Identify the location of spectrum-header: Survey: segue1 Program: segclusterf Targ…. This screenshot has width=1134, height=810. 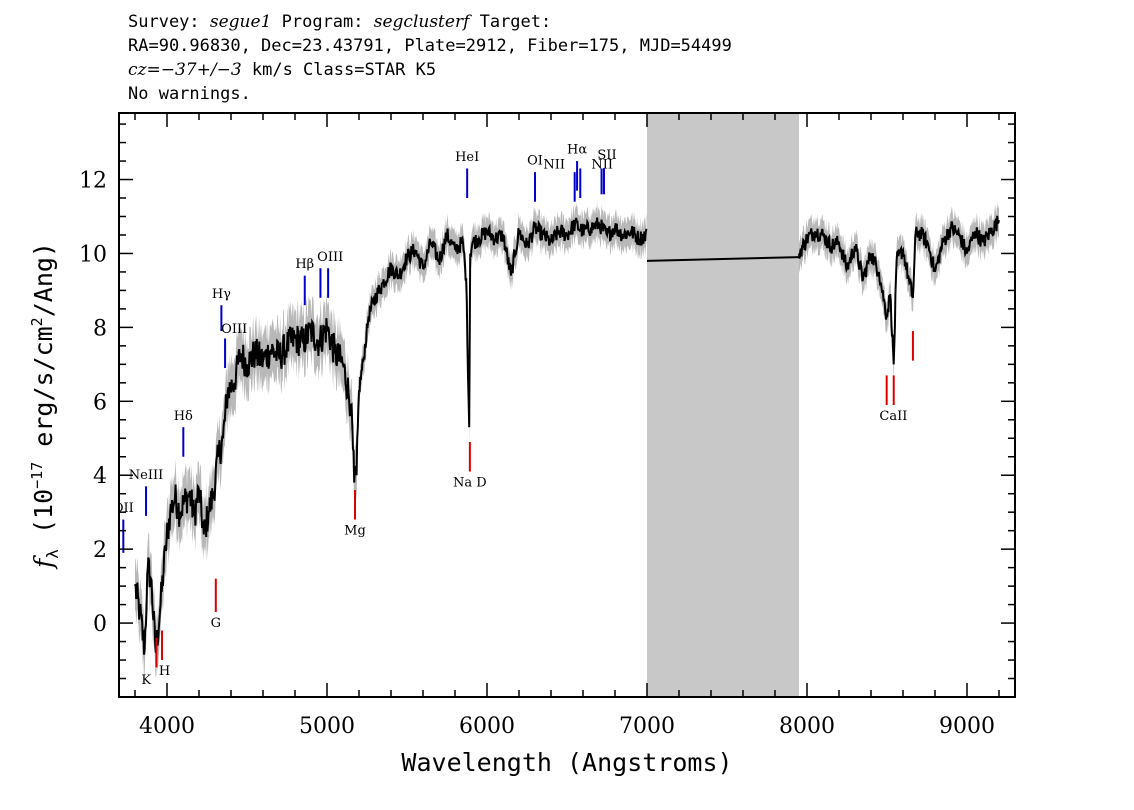
(430, 58).